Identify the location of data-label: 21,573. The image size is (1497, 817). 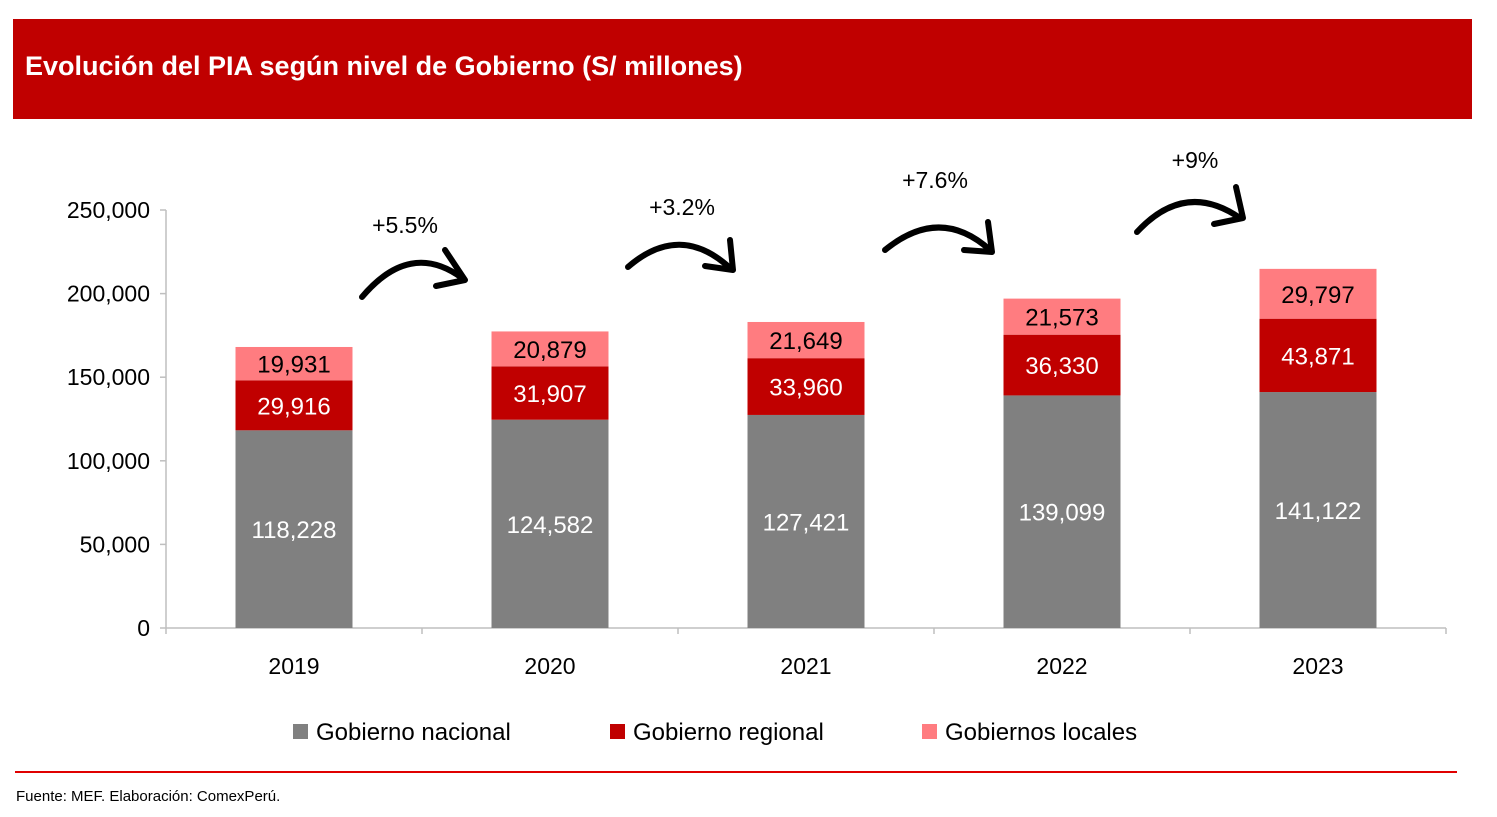
(1061, 318).